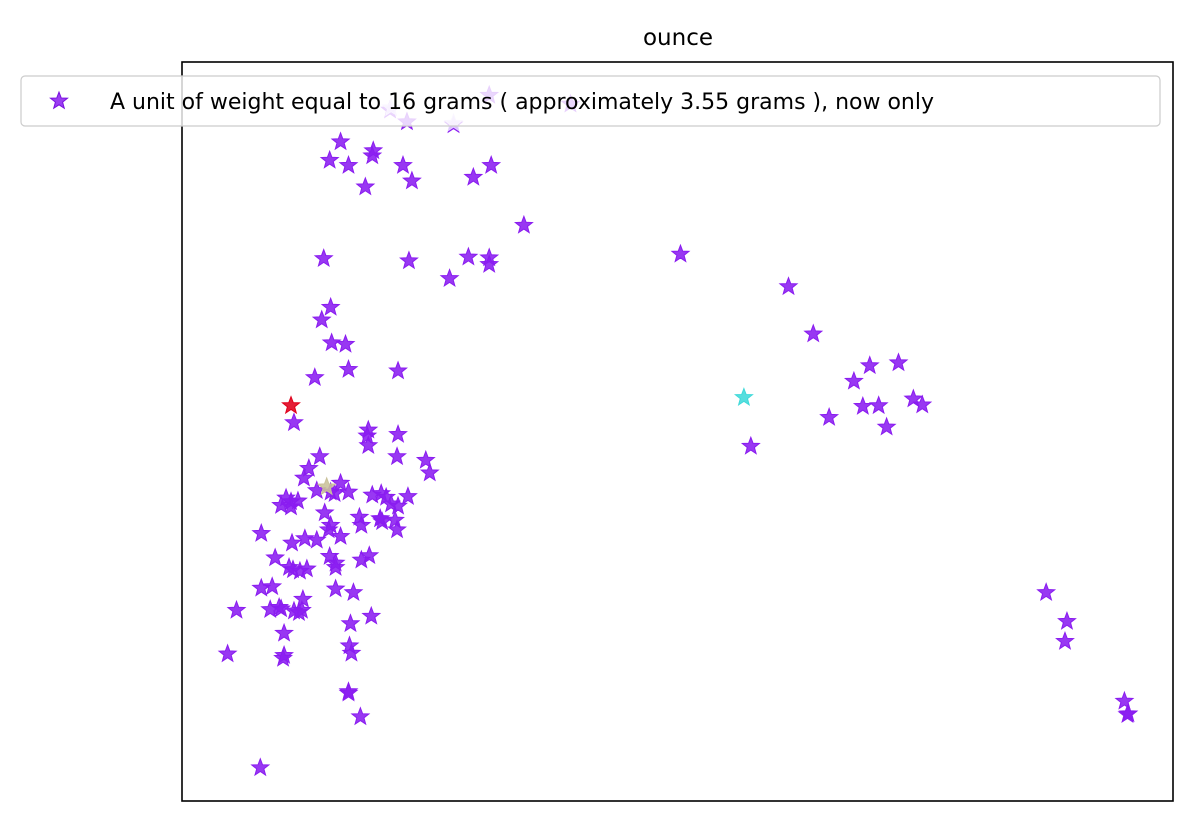  I want to click on legend-box, so click(590, 101).